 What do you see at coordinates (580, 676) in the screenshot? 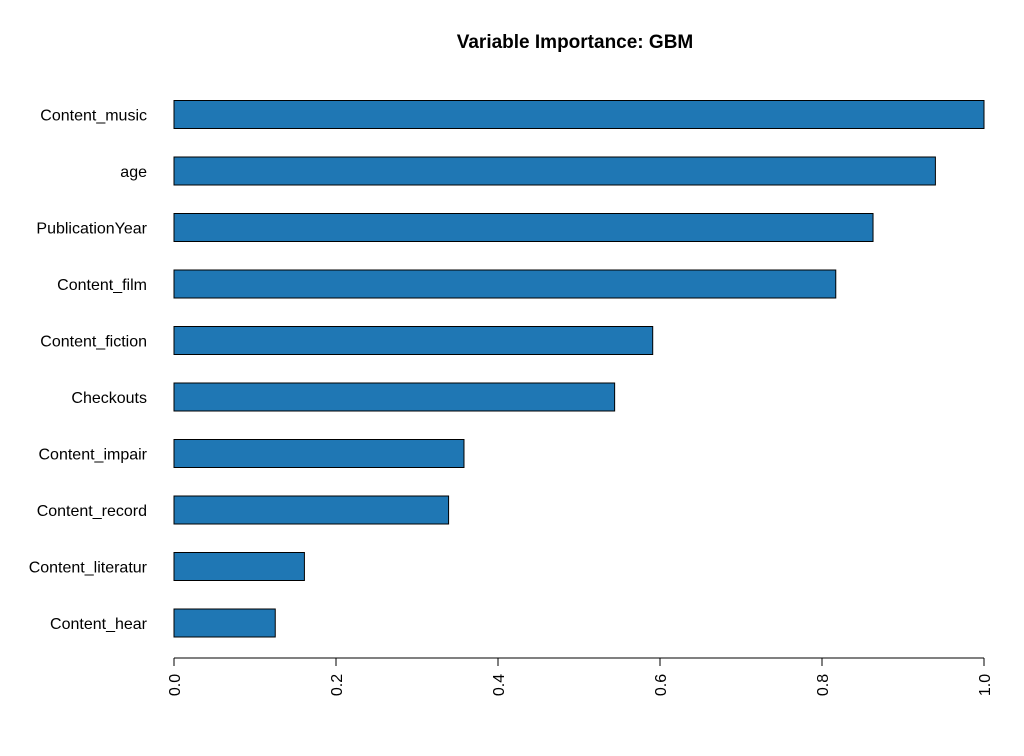
I see `x-axis: 0.0 0.2 0.4 0.6 0.8 1.0` at bounding box center [580, 676].